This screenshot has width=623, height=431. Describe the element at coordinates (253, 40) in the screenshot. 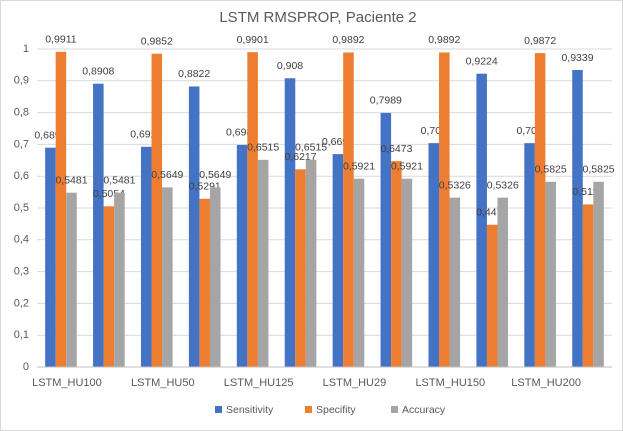

I see `data-label: 0,9901` at that location.